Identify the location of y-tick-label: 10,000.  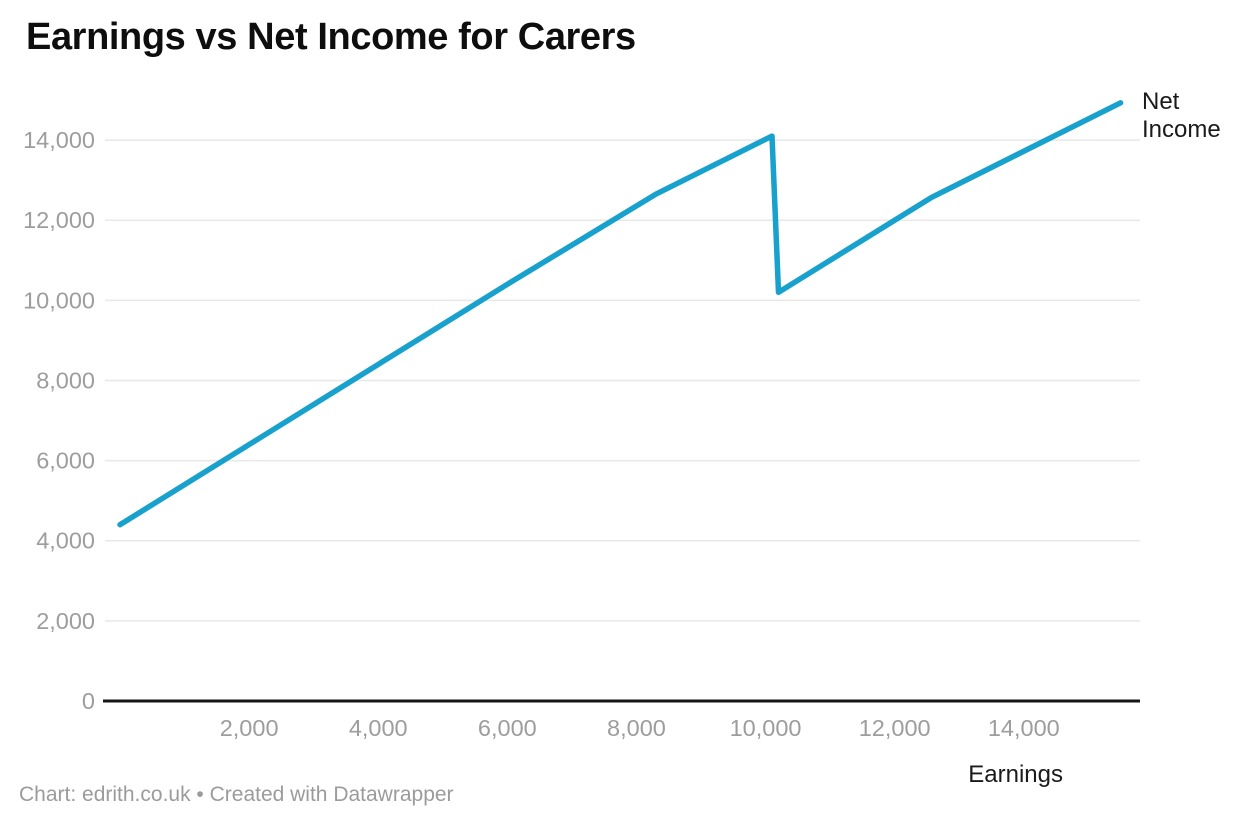
(59, 300).